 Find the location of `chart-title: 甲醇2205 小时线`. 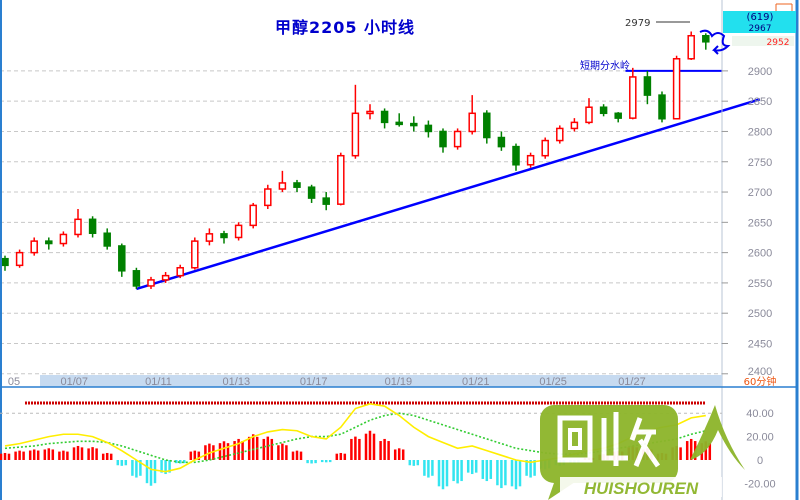

chart-title: 甲醇2205 小时线 is located at coordinates (345, 27).